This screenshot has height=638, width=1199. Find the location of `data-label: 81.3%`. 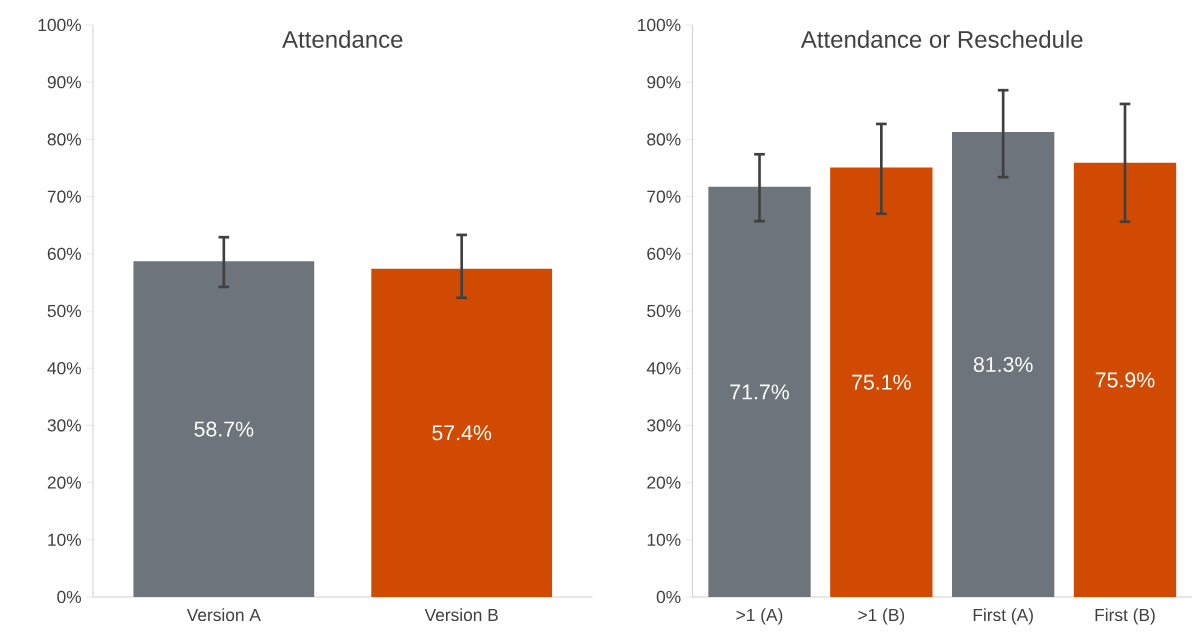

data-label: 81.3% is located at coordinates (1003, 364).